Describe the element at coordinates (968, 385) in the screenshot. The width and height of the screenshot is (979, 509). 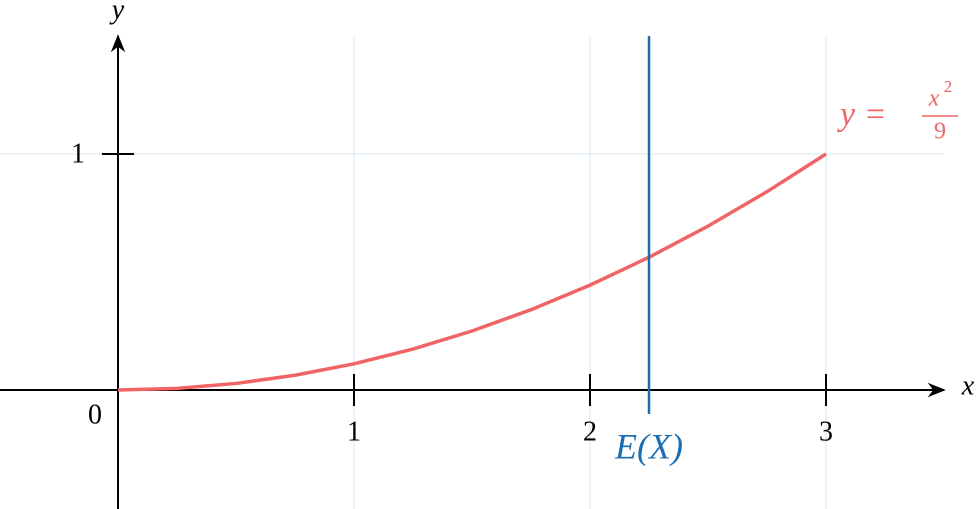
I see `x-axis-label: x` at that location.